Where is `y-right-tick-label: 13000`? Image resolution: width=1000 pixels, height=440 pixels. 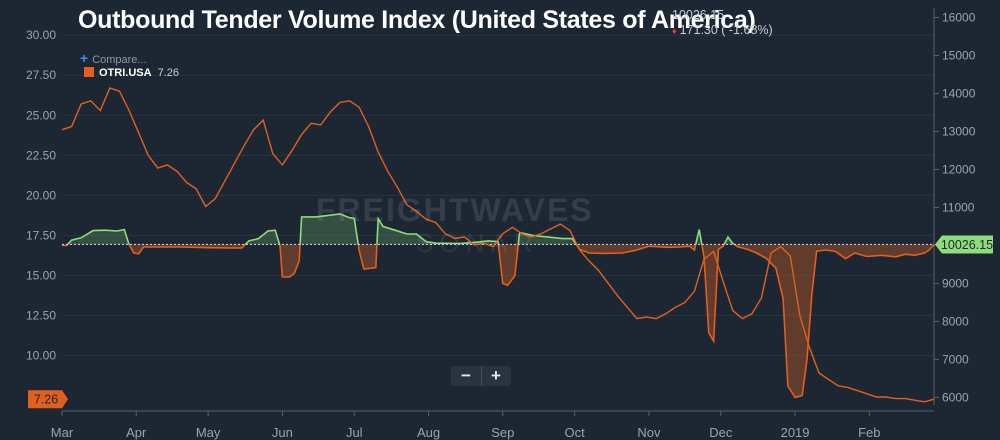
y-right-tick-label: 13000 is located at coordinates (959, 131).